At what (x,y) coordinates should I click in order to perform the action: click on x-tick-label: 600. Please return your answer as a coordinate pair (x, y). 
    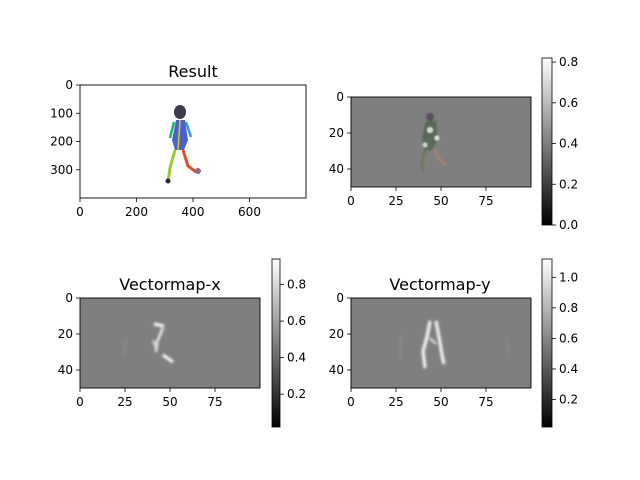
    Looking at the image, I should click on (249, 212).